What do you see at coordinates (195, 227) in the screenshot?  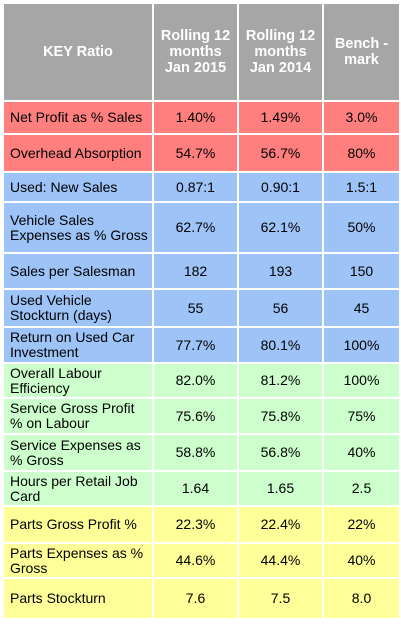 I see `value-2015: 62.7%` at bounding box center [195, 227].